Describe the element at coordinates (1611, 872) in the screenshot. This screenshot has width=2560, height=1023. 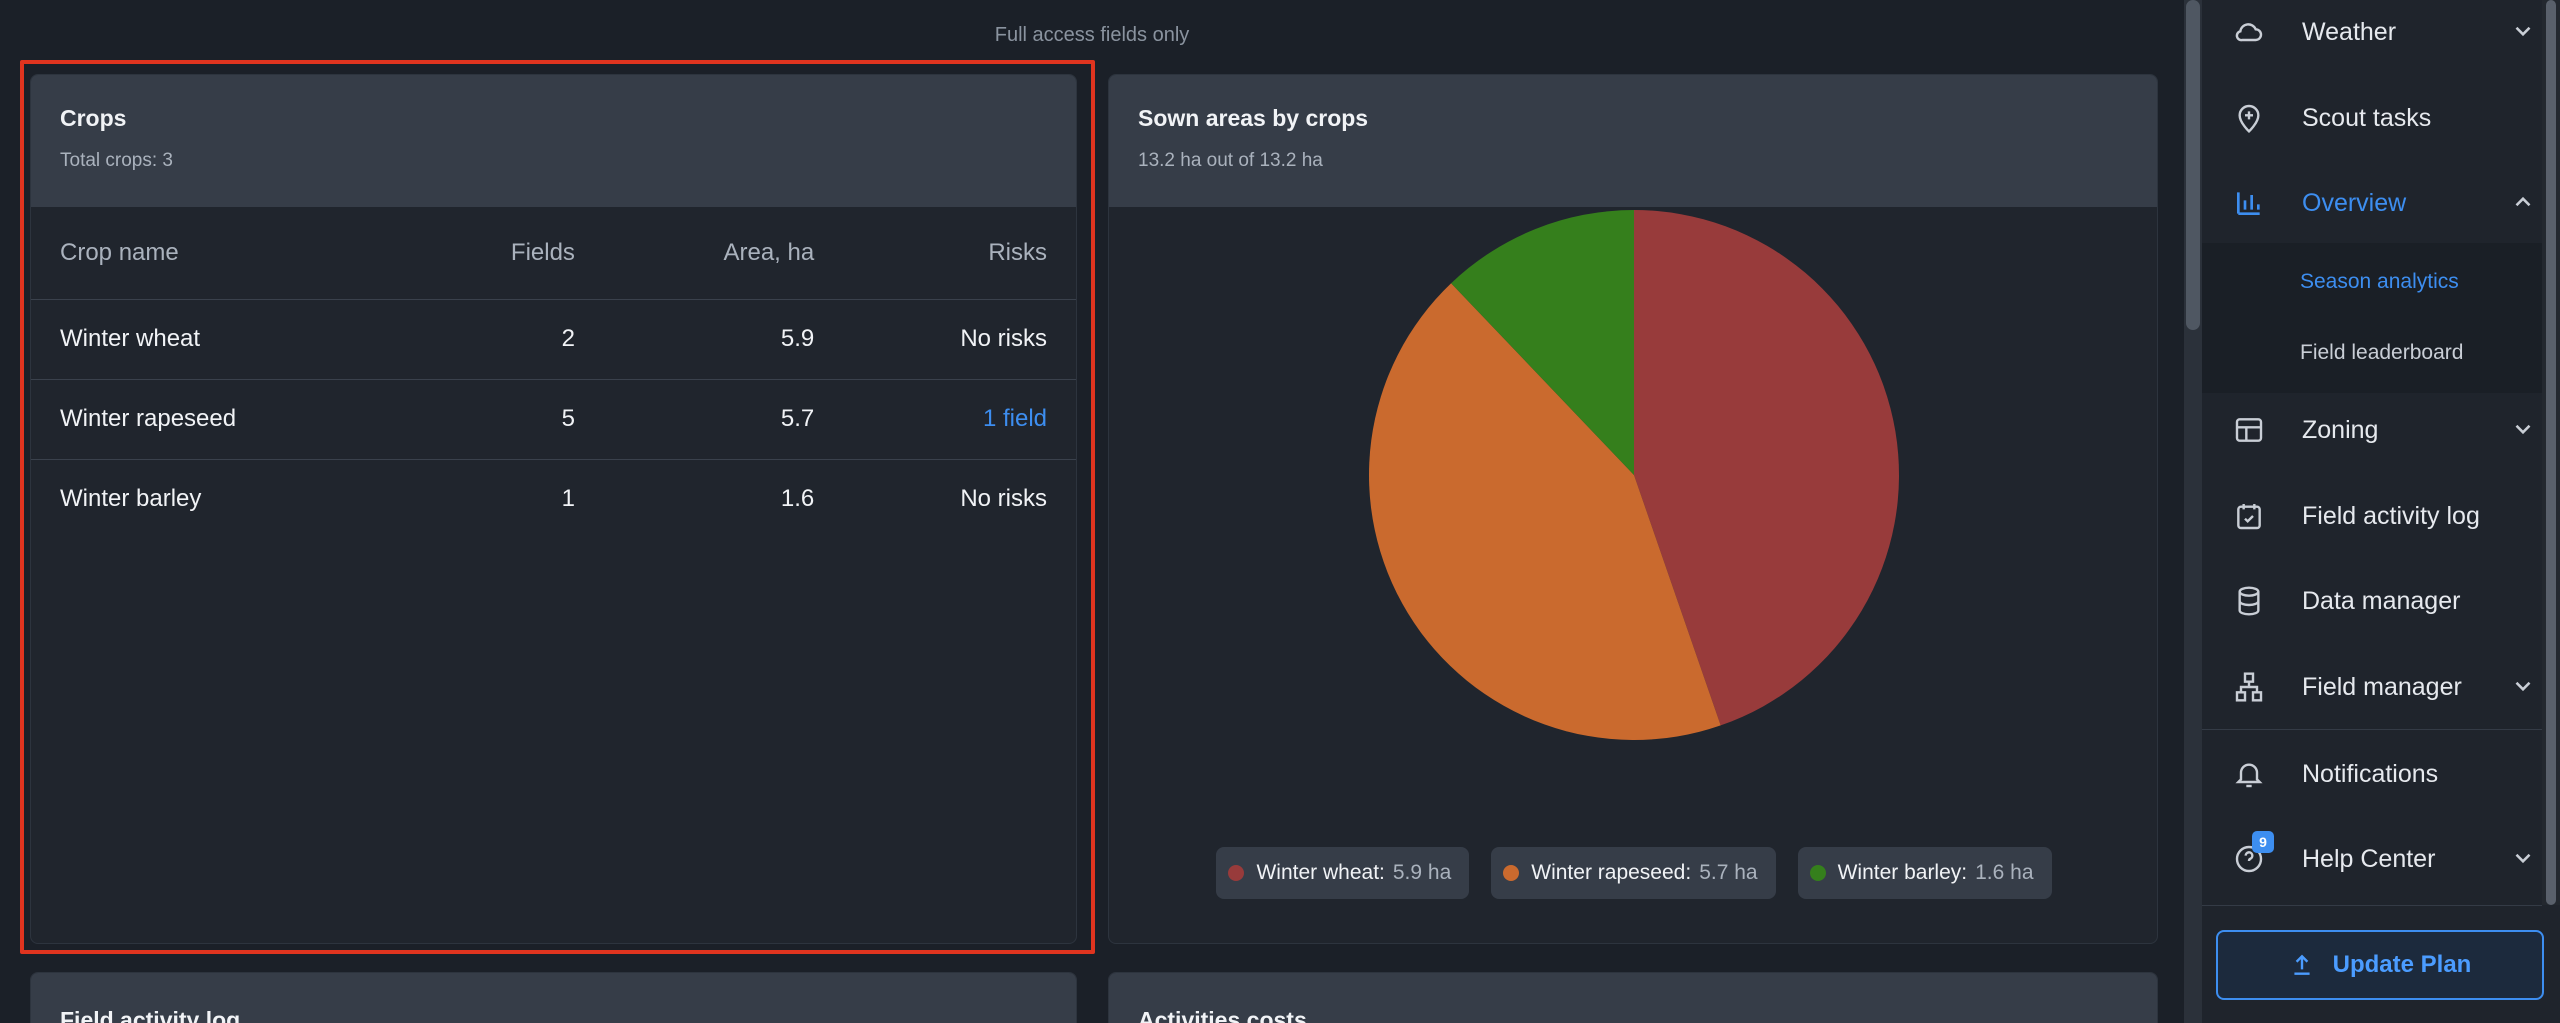
I see `legend-label: Winter rapeseed:` at that location.